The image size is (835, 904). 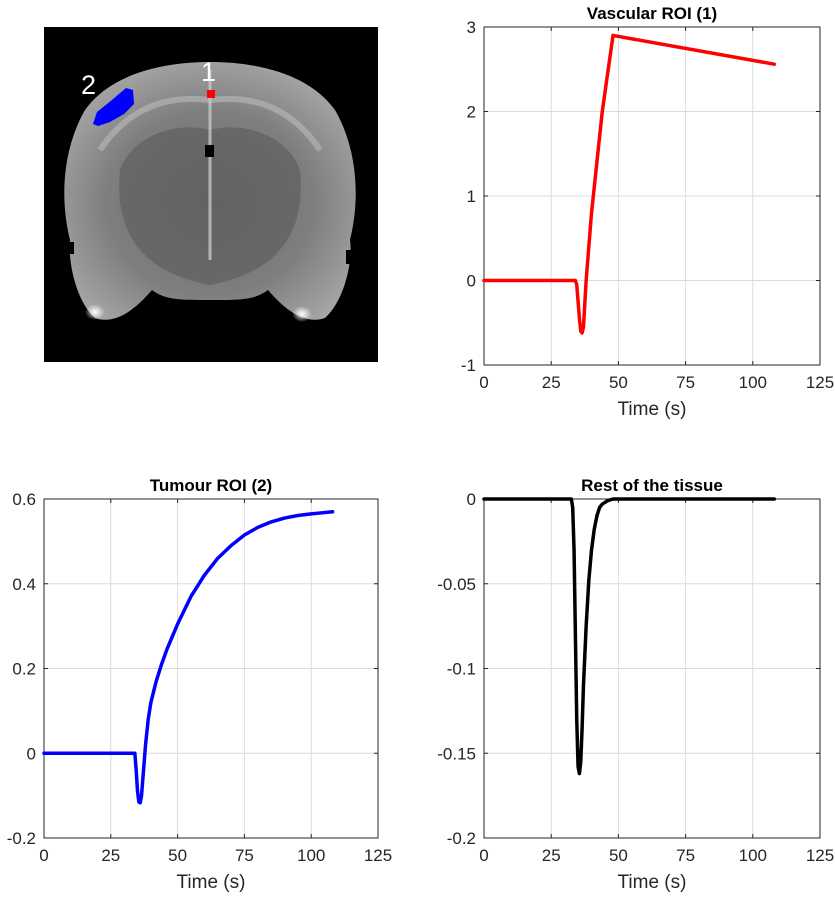 What do you see at coordinates (211, 94) in the screenshot?
I see `roi-1-region` at bounding box center [211, 94].